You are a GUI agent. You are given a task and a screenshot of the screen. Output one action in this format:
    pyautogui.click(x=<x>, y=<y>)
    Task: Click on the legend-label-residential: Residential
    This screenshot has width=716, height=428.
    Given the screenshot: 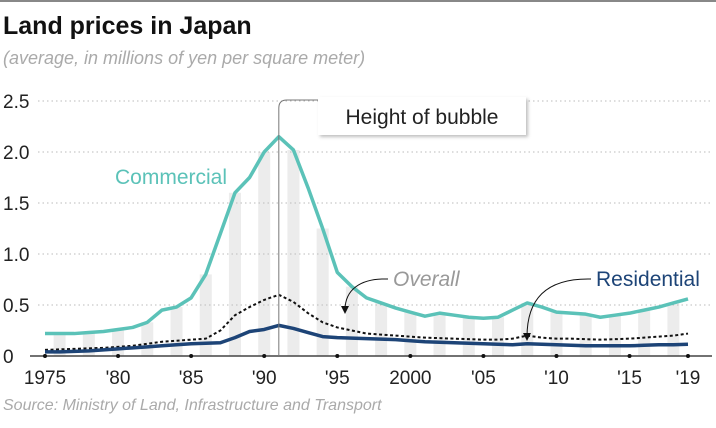 What is the action you would take?
    pyautogui.click(x=648, y=279)
    